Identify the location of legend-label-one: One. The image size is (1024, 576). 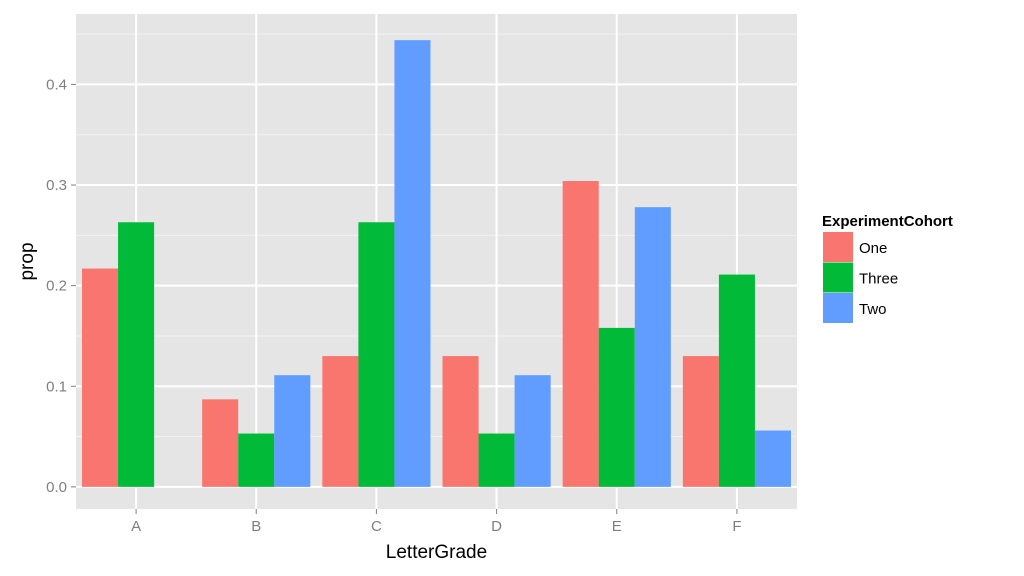
(873, 248).